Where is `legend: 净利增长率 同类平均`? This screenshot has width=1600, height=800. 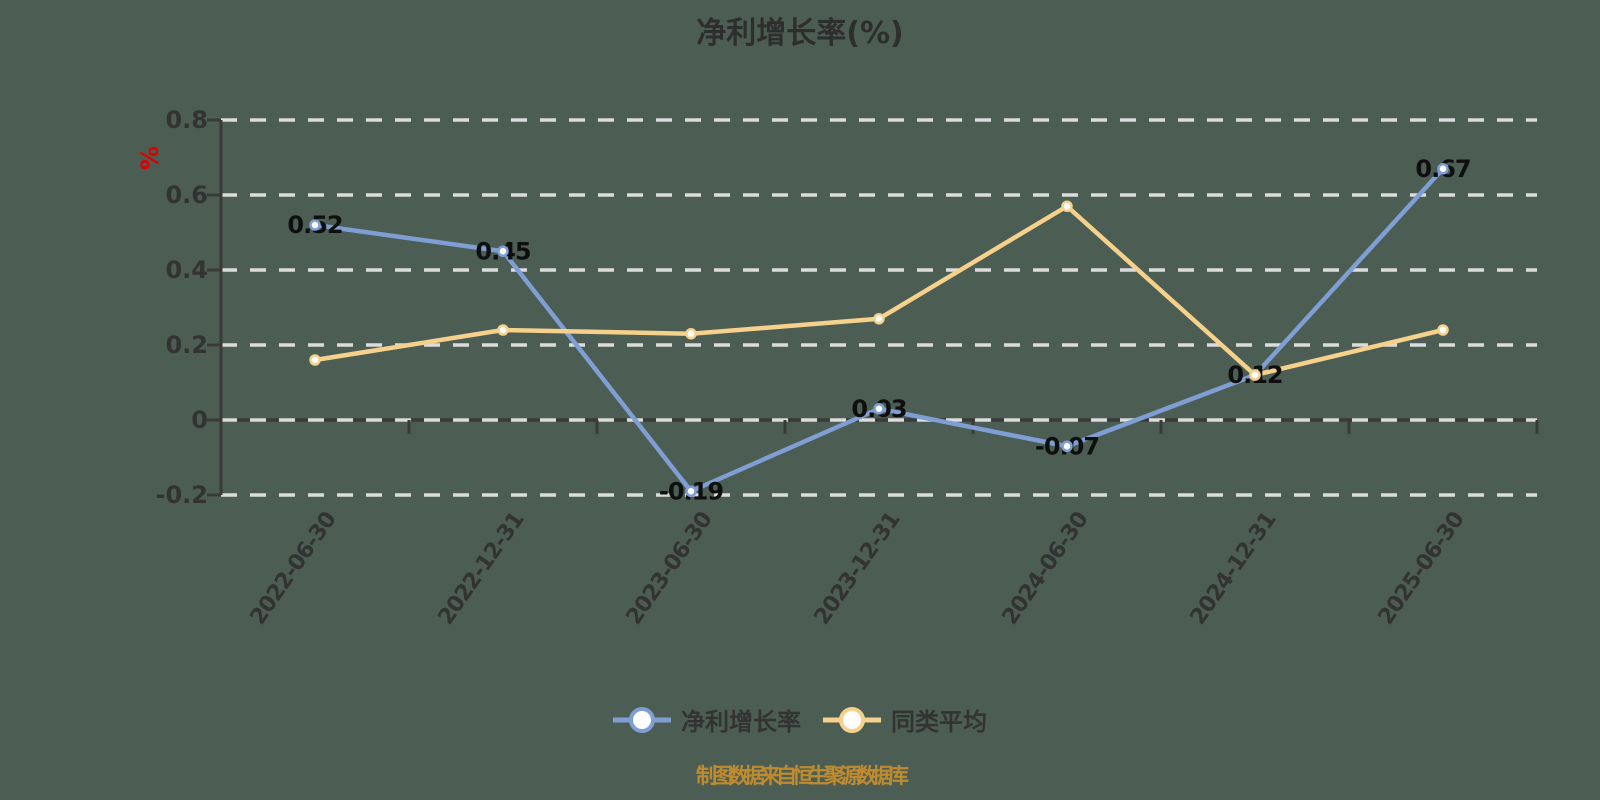 legend: 净利增长率 同类平均 is located at coordinates (800, 719).